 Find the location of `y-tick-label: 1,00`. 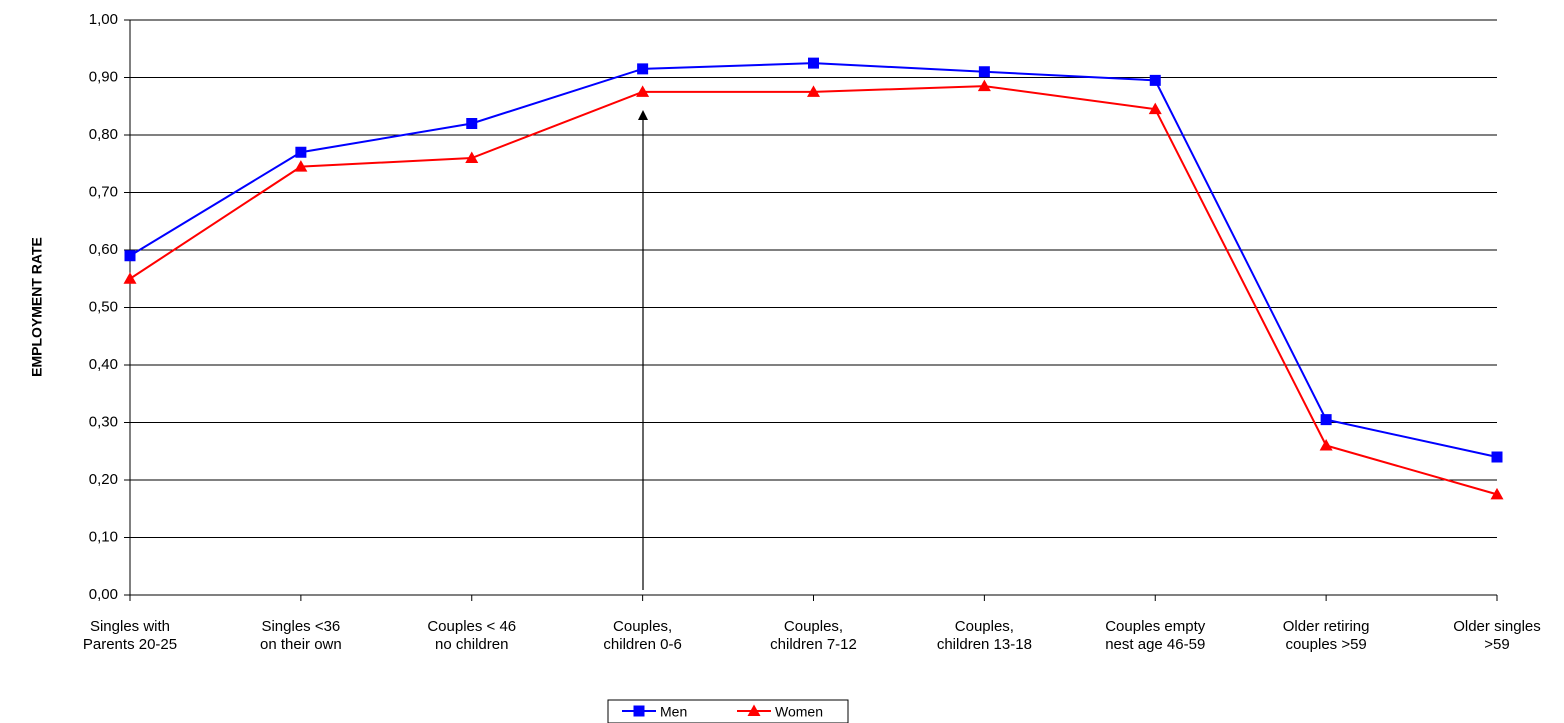

y-tick-label: 1,00 is located at coordinates (103, 19).